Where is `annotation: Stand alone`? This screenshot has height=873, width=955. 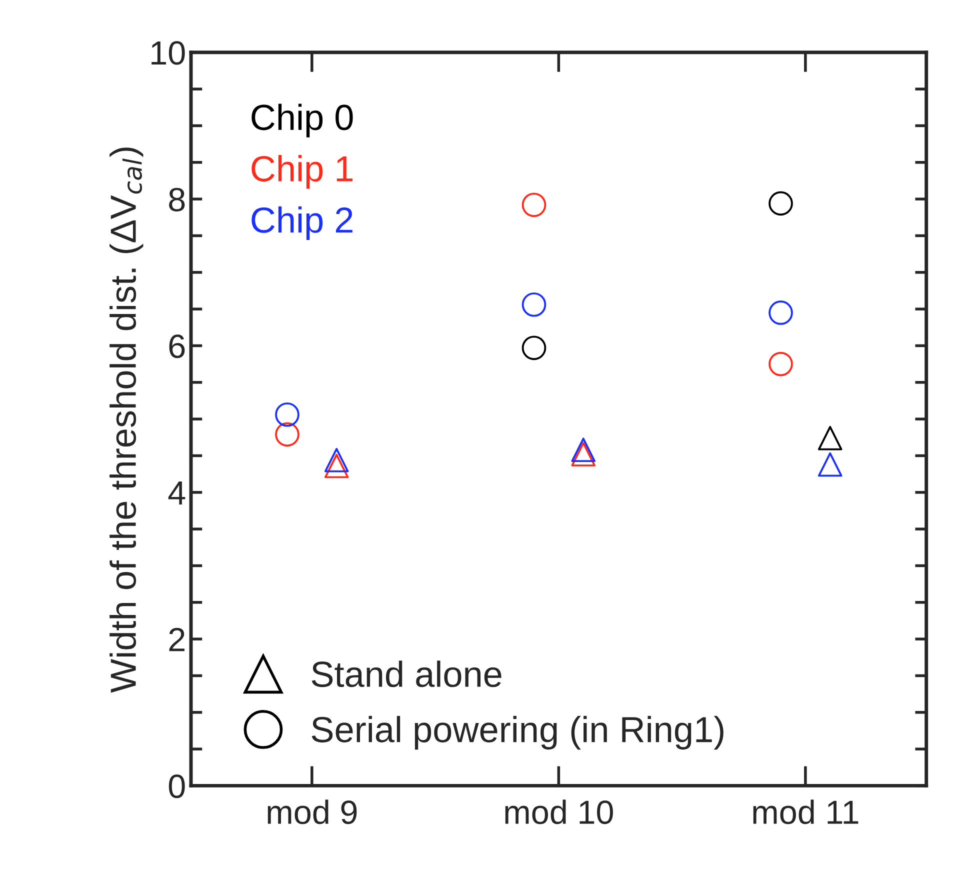 annotation: Stand alone is located at coordinates (407, 674).